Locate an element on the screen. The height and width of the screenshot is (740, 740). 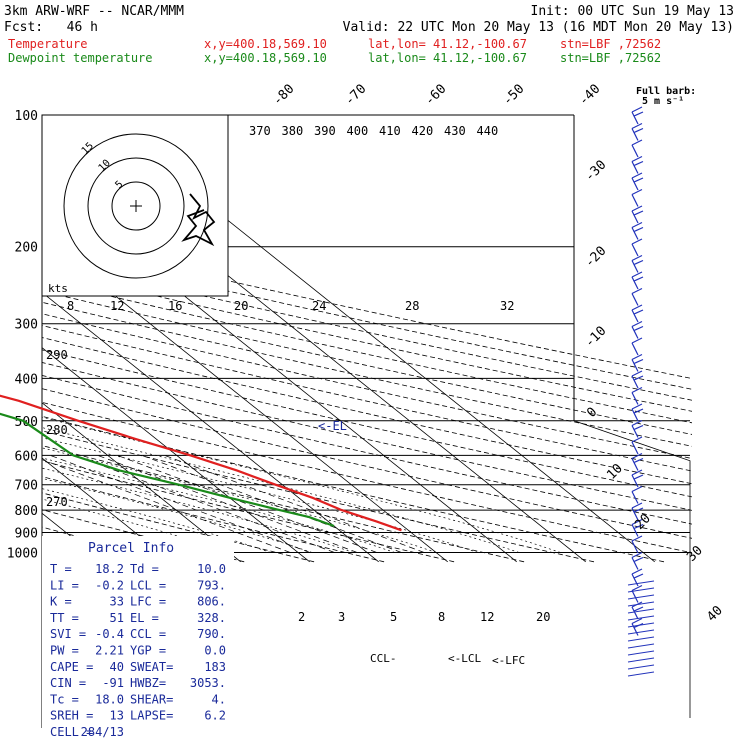
dewpoint-xy: x,y=400.18,569.10 is located at coordinates (265, 58).